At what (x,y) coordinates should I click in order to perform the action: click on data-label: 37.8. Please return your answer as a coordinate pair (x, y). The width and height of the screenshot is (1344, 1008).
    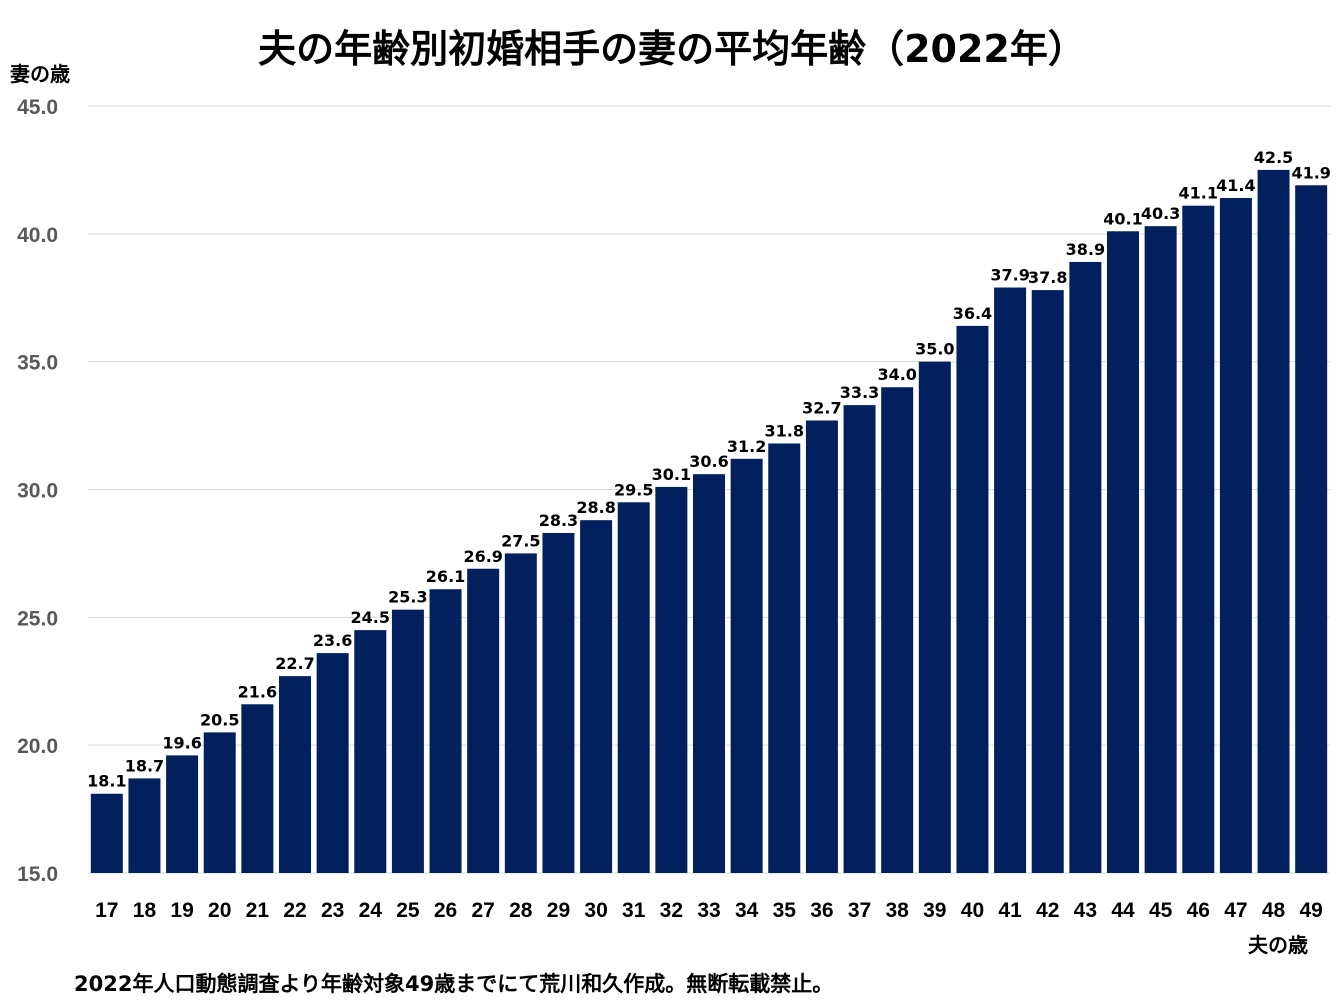
    Looking at the image, I should click on (1047, 277).